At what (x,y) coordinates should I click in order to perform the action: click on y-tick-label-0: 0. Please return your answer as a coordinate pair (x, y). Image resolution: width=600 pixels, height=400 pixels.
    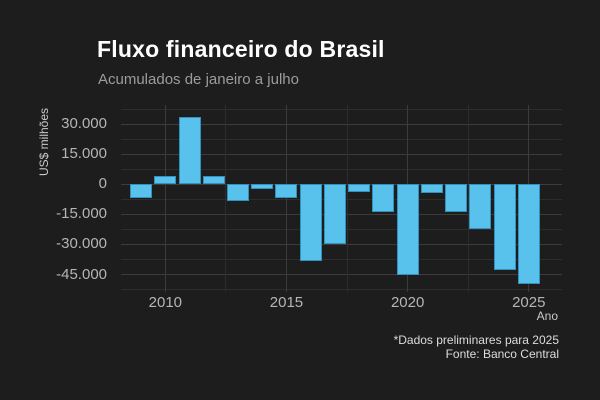
    Looking at the image, I should click on (102, 184).